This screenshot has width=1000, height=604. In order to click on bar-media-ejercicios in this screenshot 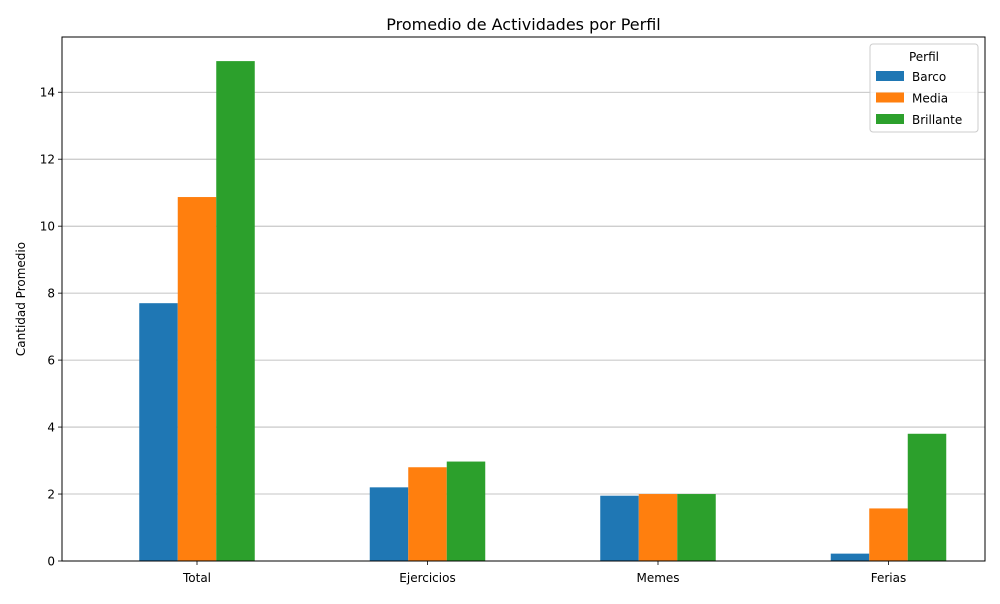, I will do `click(427, 514)`.